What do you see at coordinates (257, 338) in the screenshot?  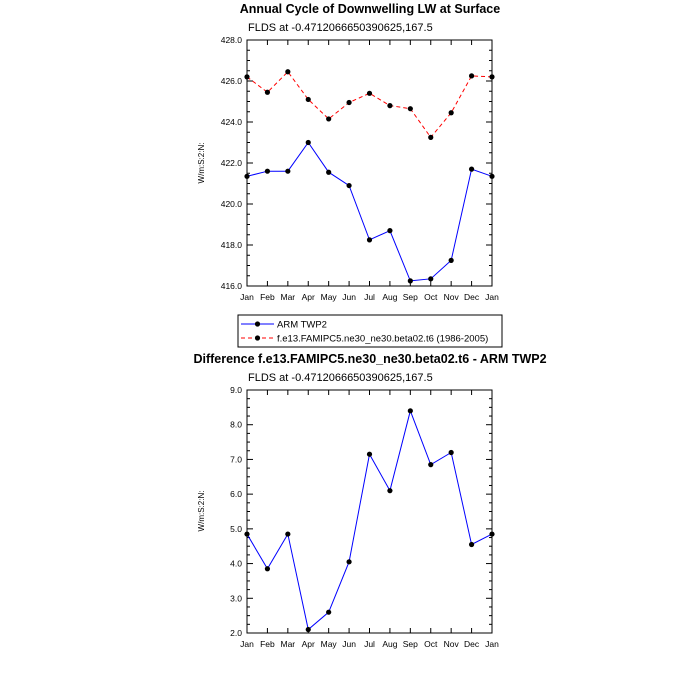 I see `legend-marker-model` at bounding box center [257, 338].